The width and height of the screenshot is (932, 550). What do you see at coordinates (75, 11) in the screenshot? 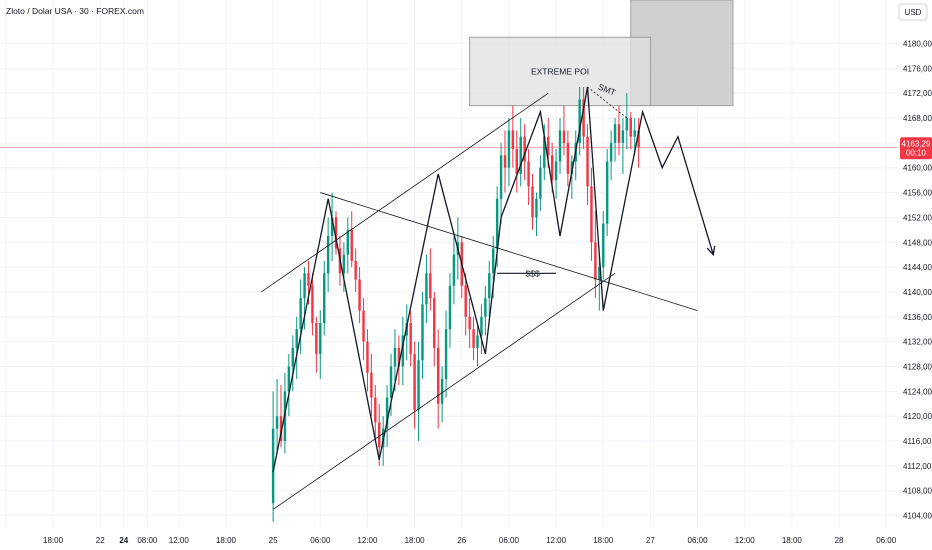
I see `symbol-title: Zloto / Dolar USA · 30 · FOREX.com` at bounding box center [75, 11].